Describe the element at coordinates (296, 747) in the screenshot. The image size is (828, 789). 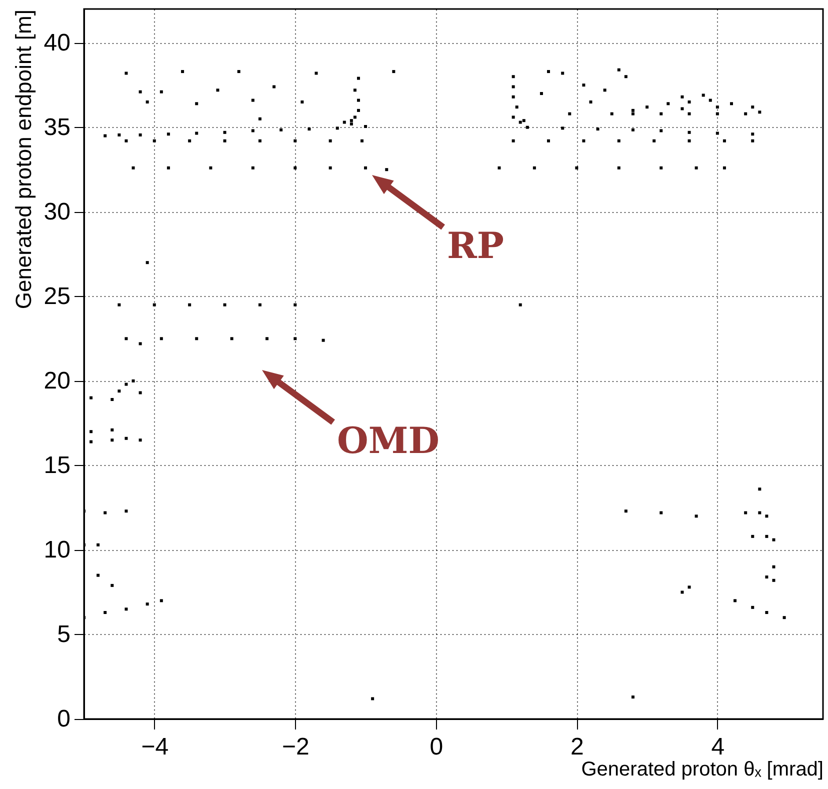
I see `x-tick-label: −2` at that location.